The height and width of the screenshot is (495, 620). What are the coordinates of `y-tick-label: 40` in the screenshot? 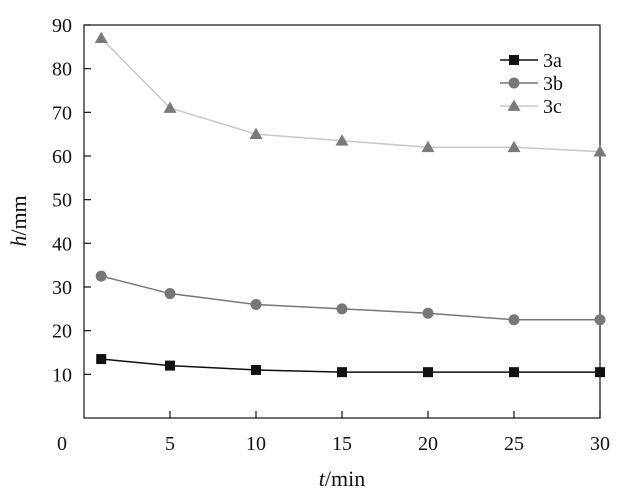 It's located at (62, 244).